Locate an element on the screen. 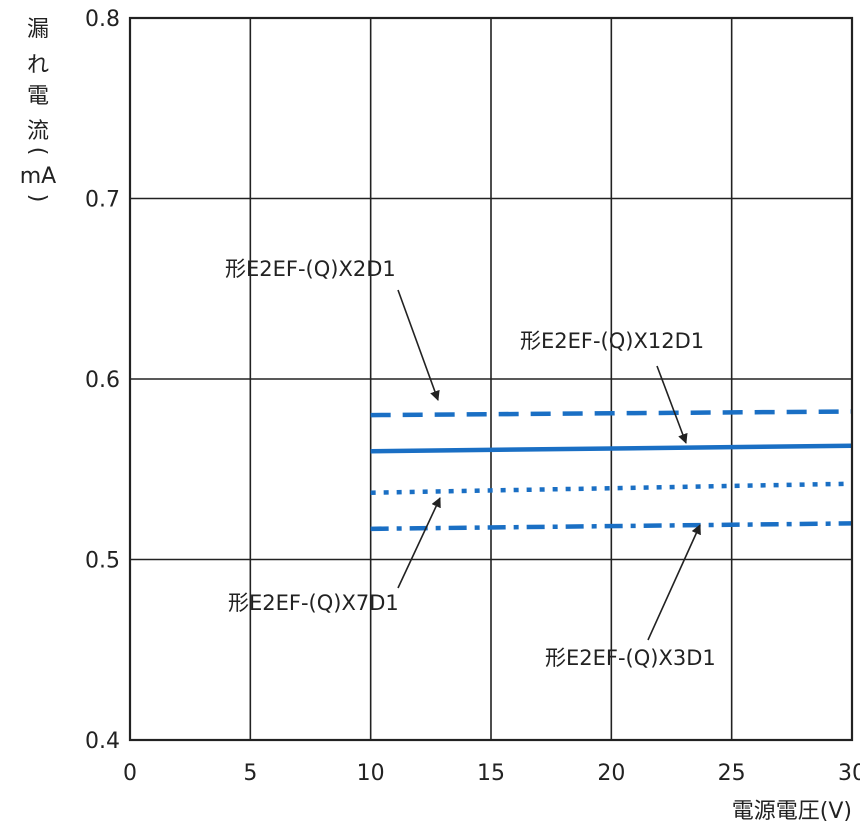 The image size is (860, 829). y-tick-label: 0.4 is located at coordinates (102, 741).